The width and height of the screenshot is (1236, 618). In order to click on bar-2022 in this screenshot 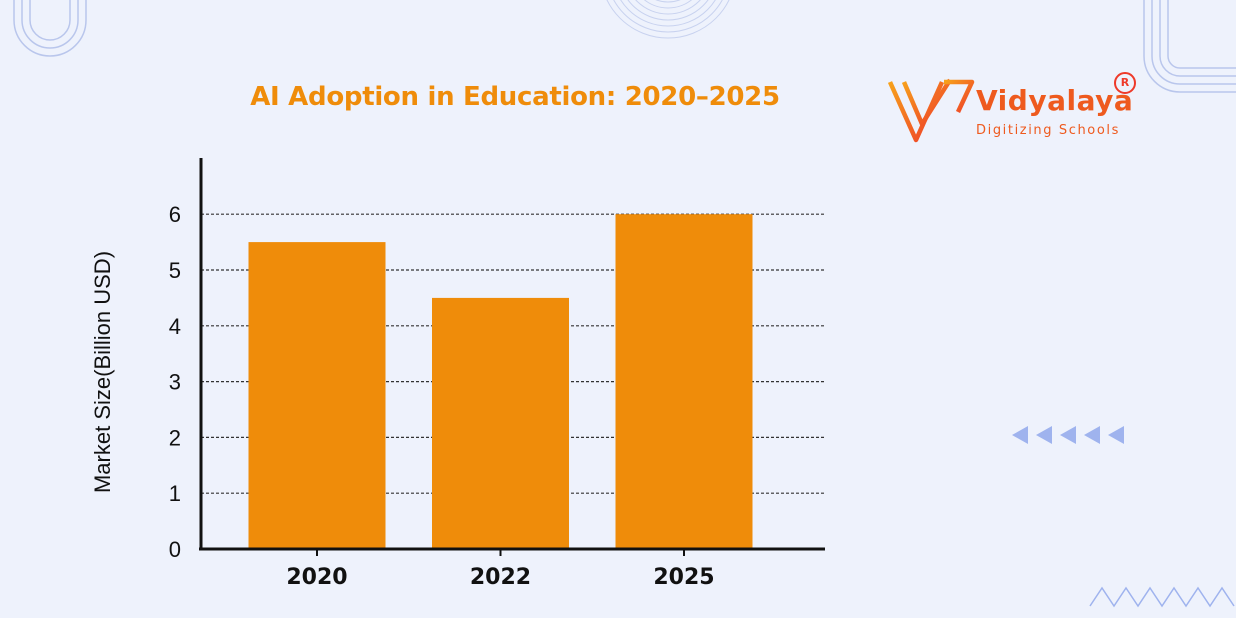, I will do `click(500, 423)`.